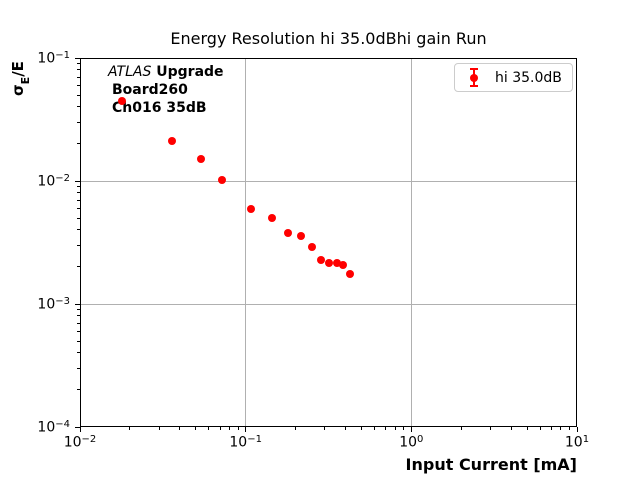 This screenshot has height=480, width=640. Describe the element at coordinates (20, 78) in the screenshot. I see `y-axis-label: σE/E` at that location.